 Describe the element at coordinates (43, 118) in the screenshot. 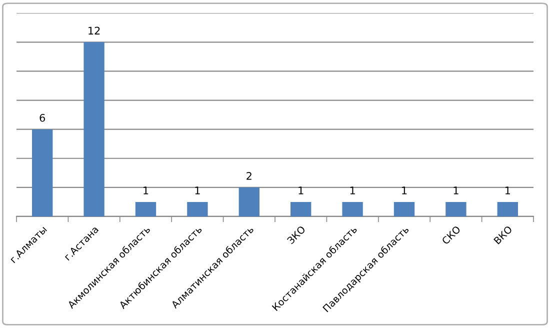

I see `data-label: 6` at that location.